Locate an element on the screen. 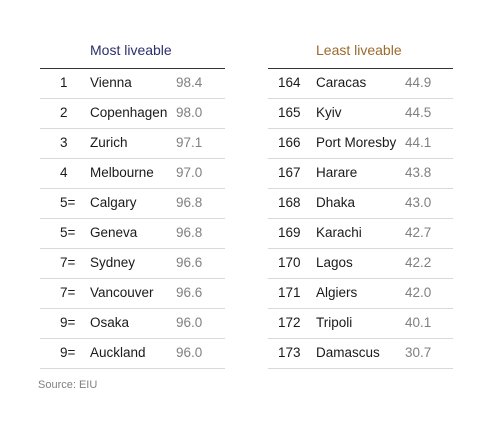 This screenshot has width=494, height=430. city: Lagos is located at coordinates (334, 262).